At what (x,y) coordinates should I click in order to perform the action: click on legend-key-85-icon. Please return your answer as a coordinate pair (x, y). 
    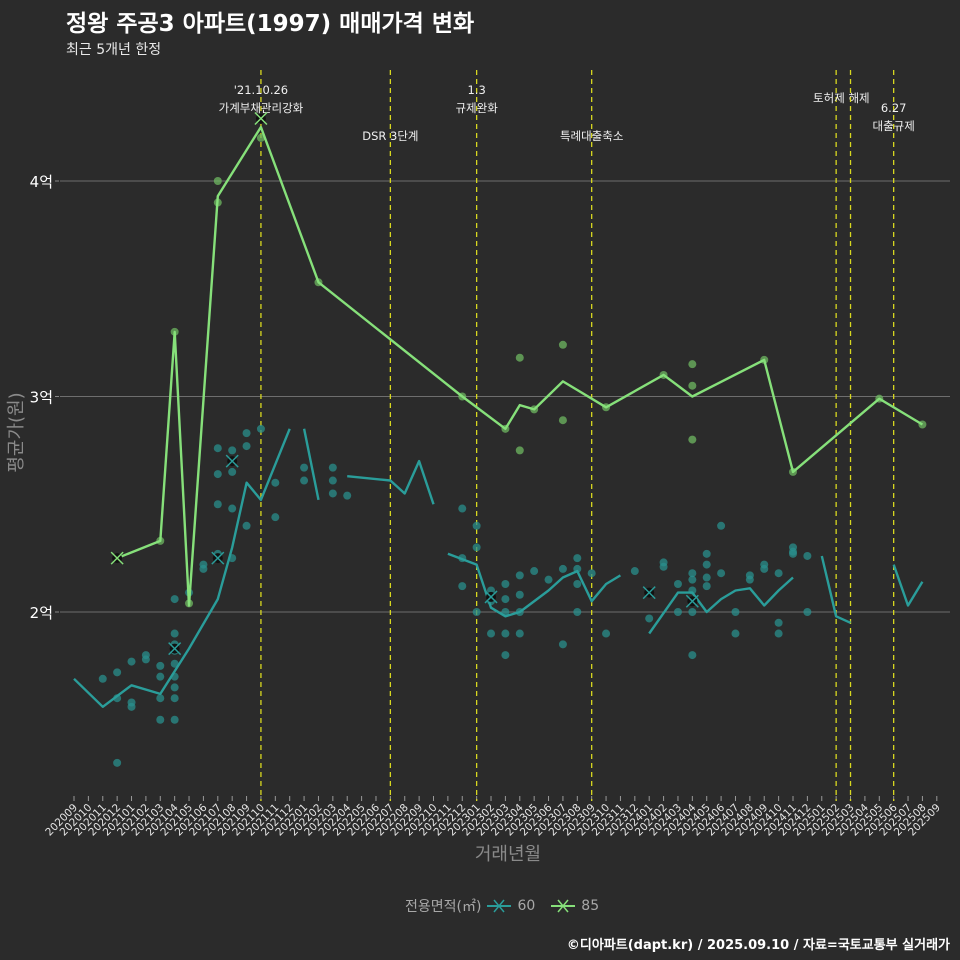
    Looking at the image, I should click on (563, 906).